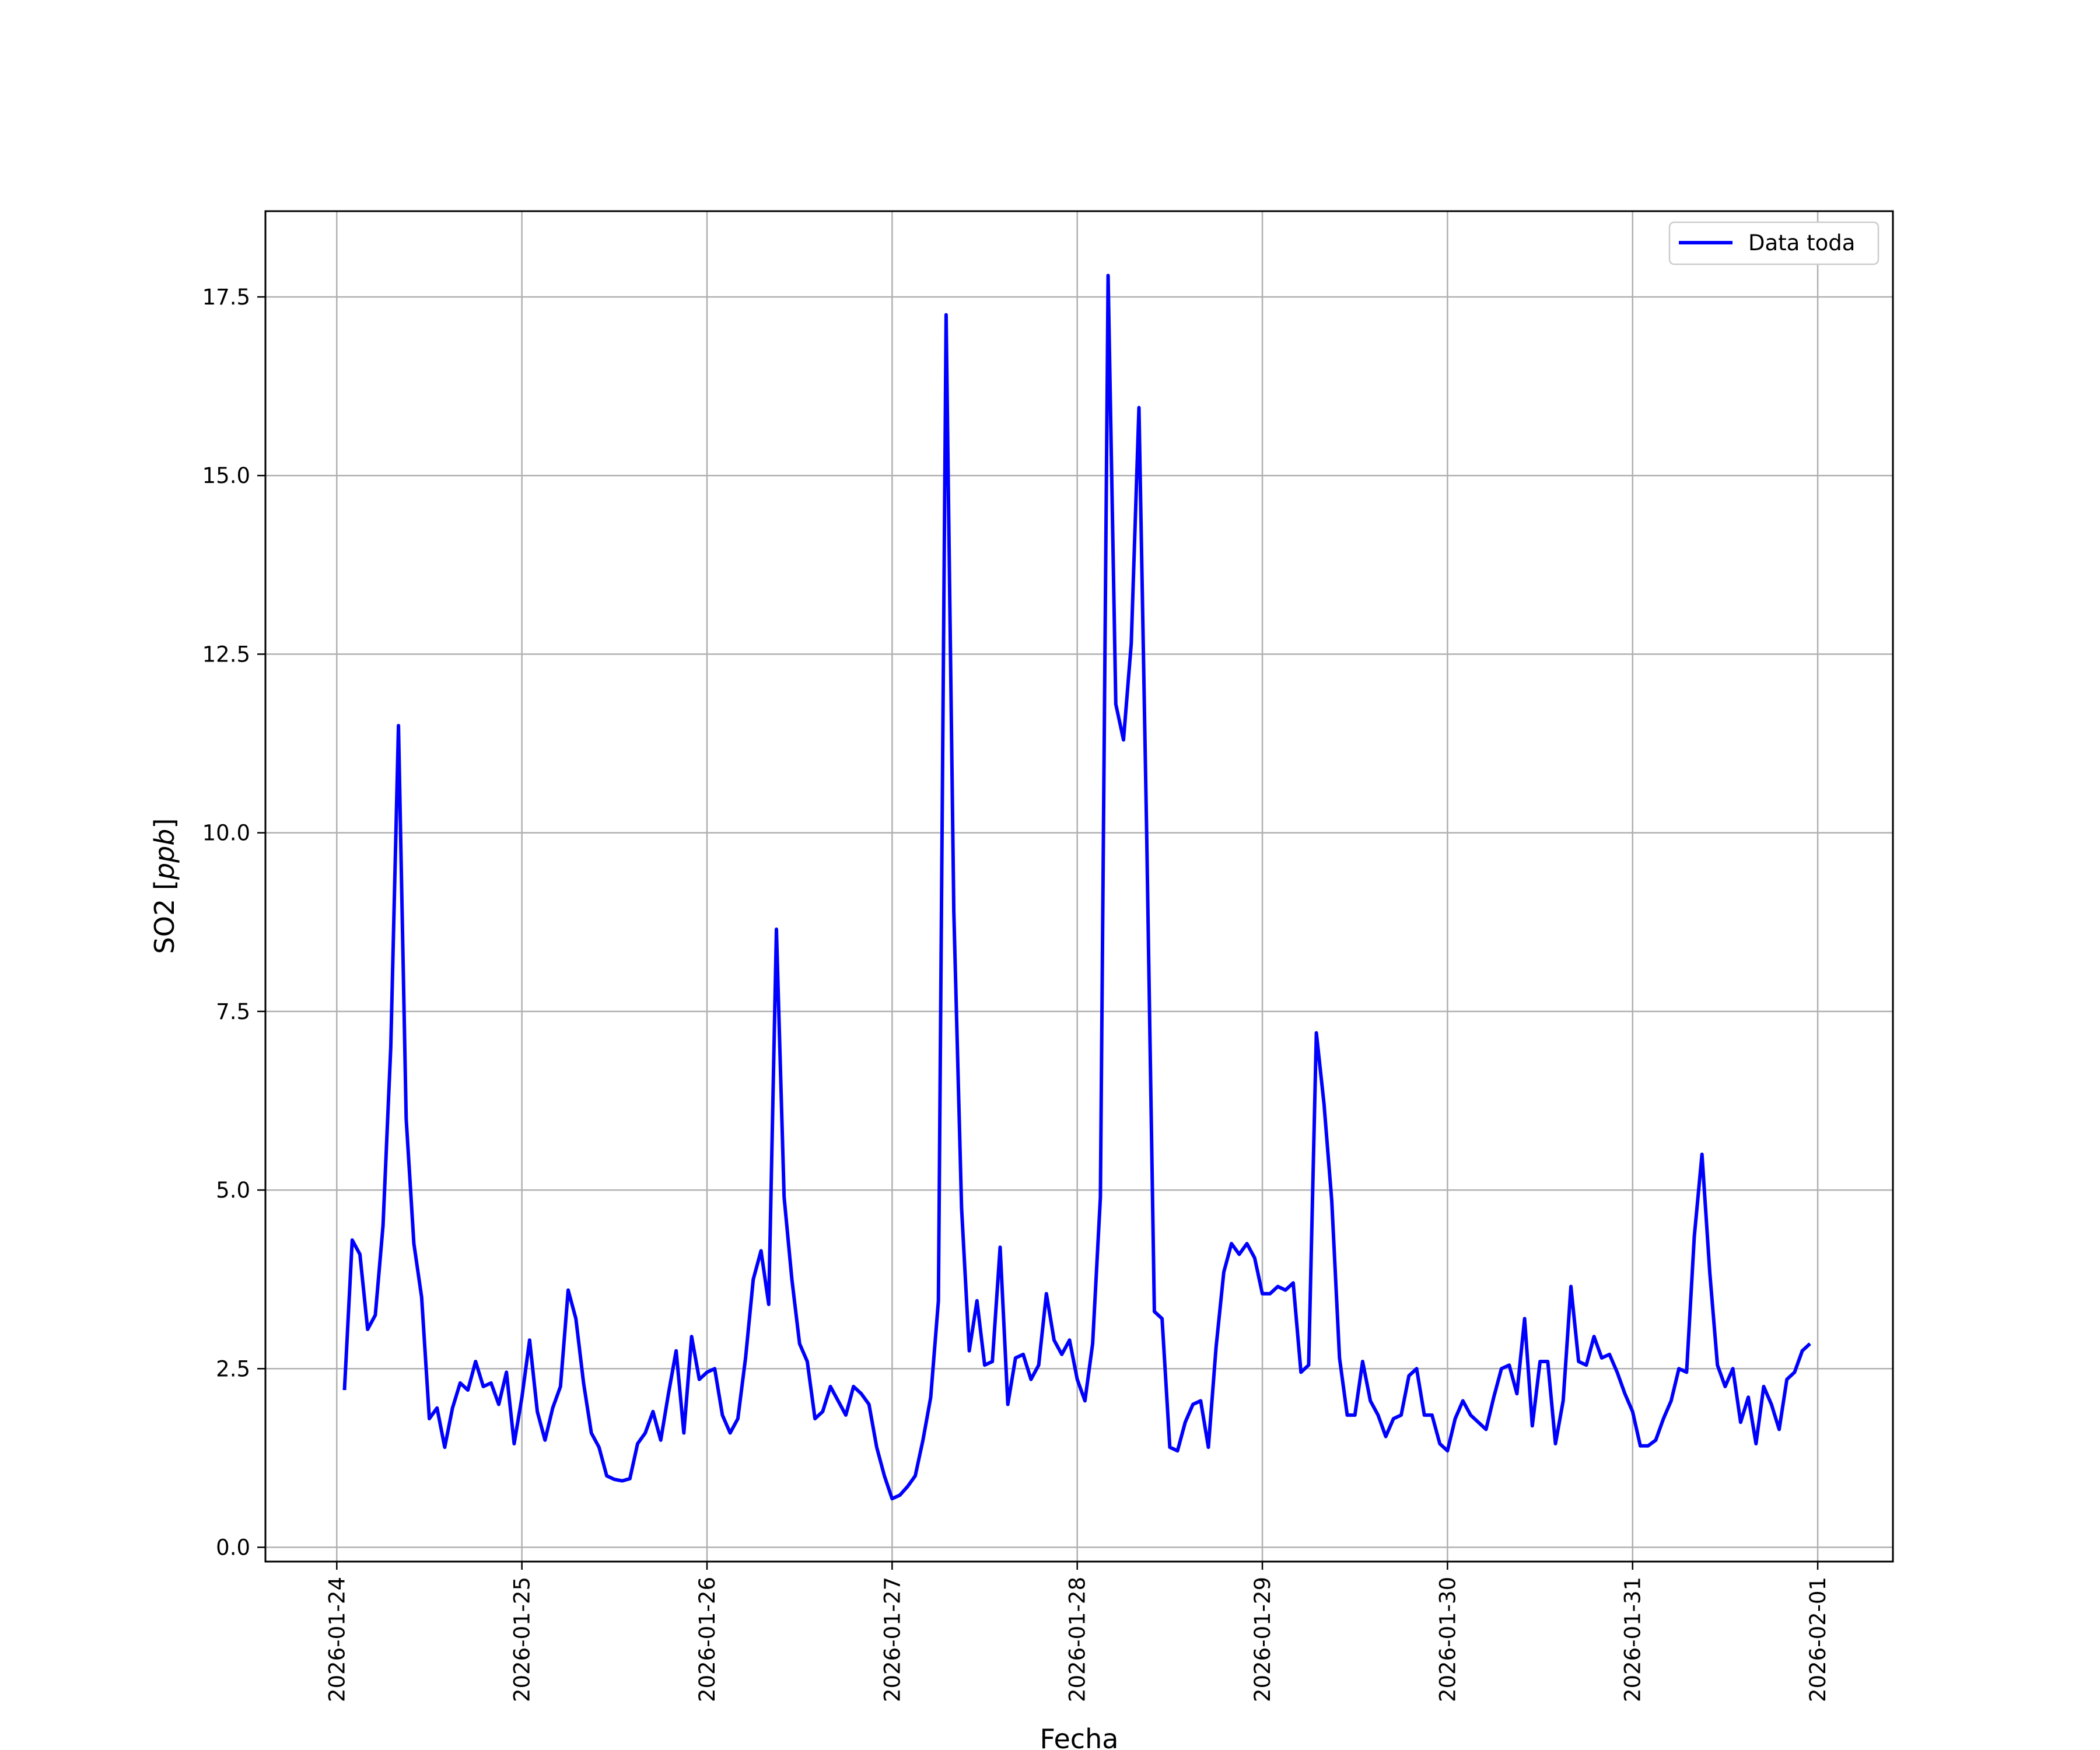 This screenshot has height=1750, width=2100. What do you see at coordinates (226, 654) in the screenshot?
I see `y-tick-label: 12.5` at bounding box center [226, 654].